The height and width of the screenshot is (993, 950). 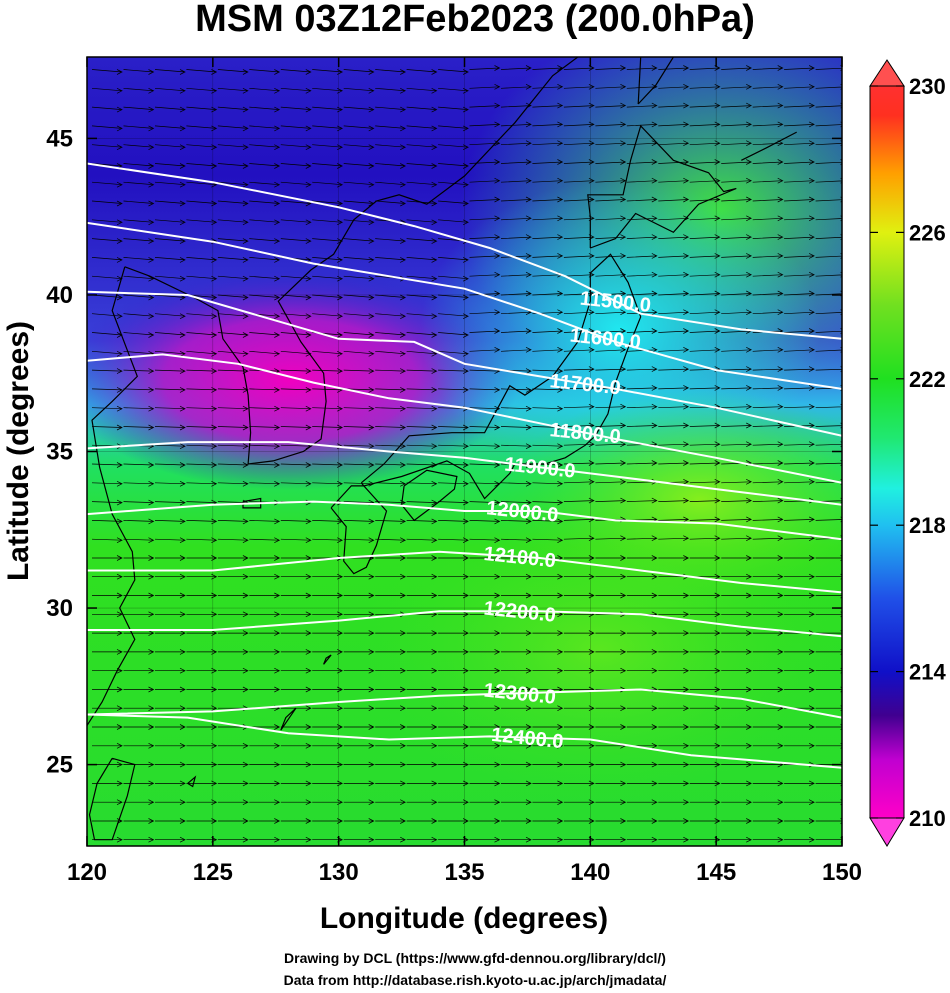 I want to click on y-tick-label: 45, so click(x=59, y=138).